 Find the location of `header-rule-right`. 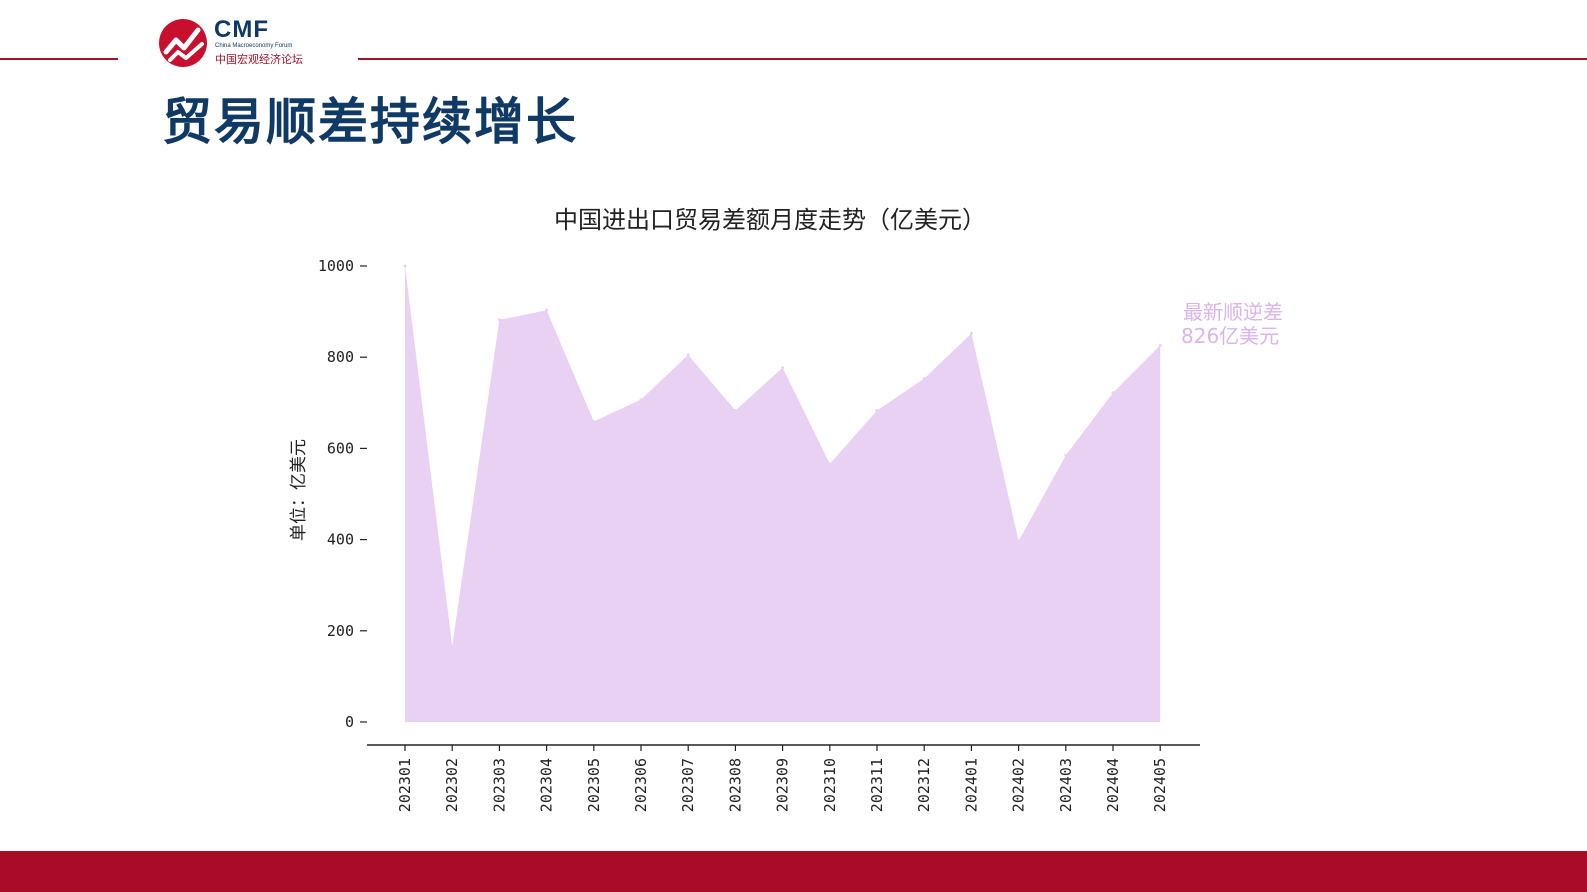

header-rule-right is located at coordinates (972, 59).